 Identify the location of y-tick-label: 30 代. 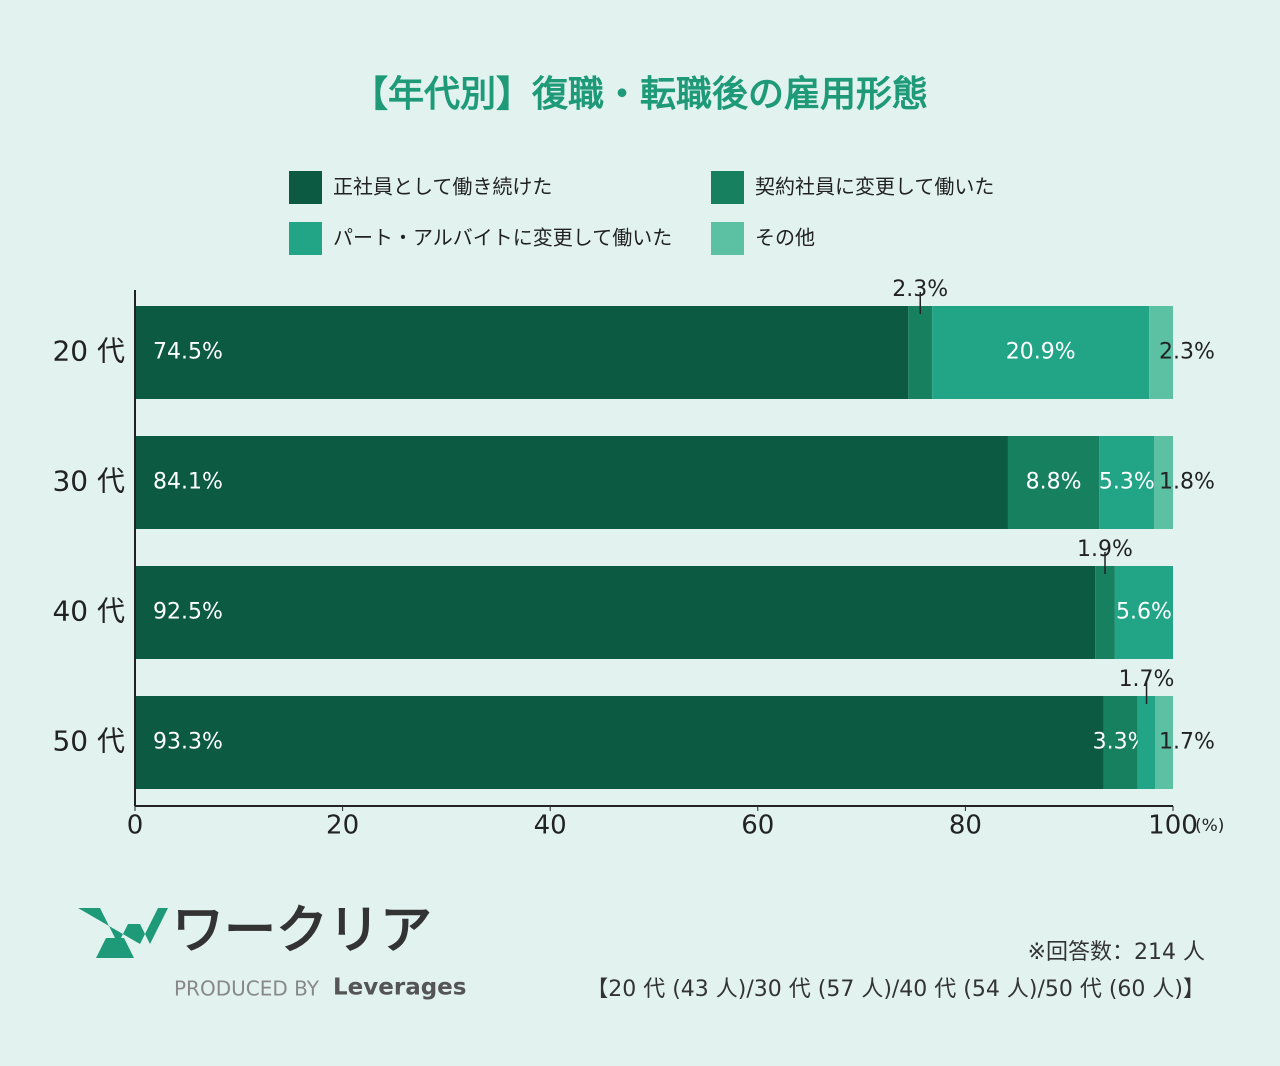
(88, 481).